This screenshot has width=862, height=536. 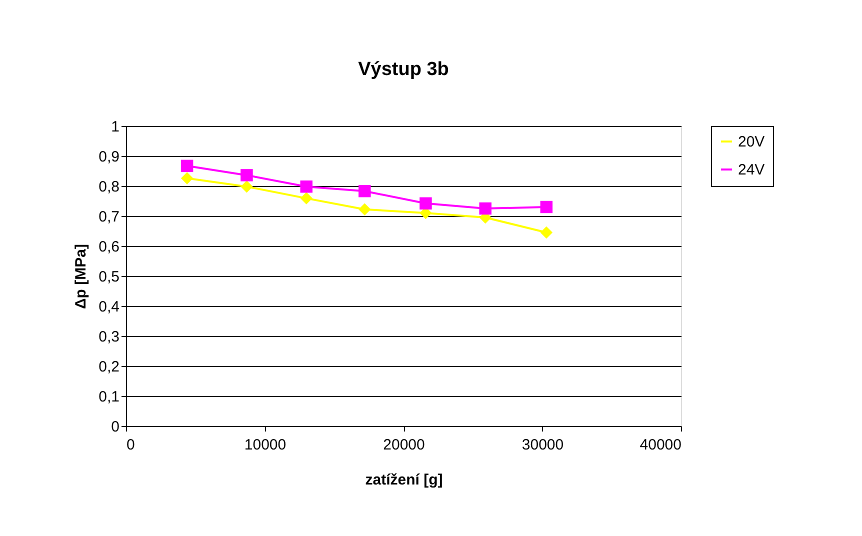 I want to click on y-tick-label: 0,5, so click(x=109, y=277).